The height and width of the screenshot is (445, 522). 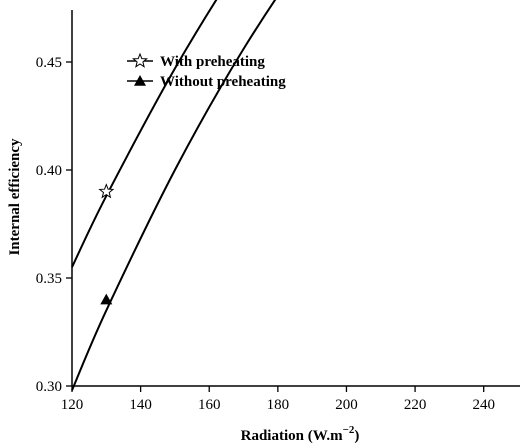 I want to click on point-with-preheating, so click(x=106, y=191).